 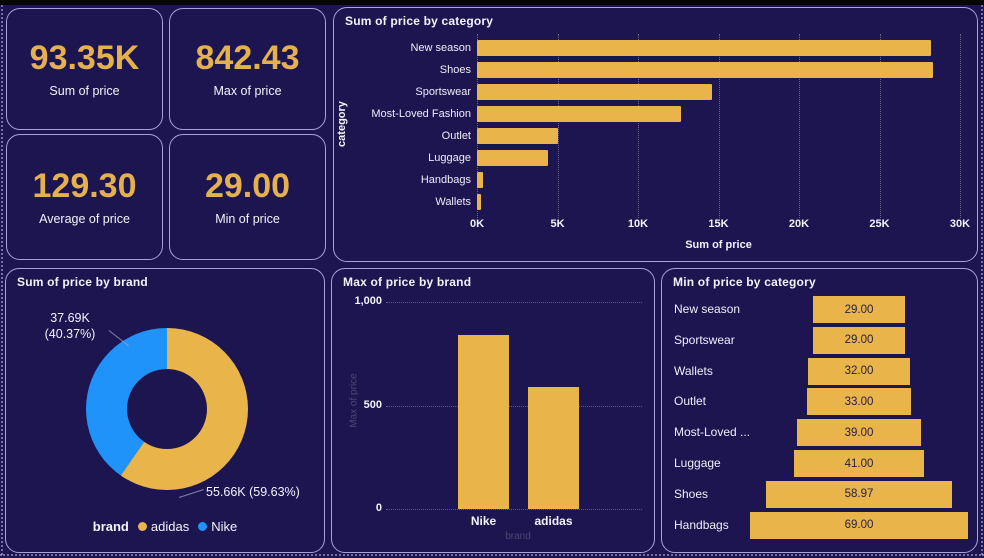 What do you see at coordinates (443, 92) in the screenshot?
I see `bar-category-label: Sportswear` at bounding box center [443, 92].